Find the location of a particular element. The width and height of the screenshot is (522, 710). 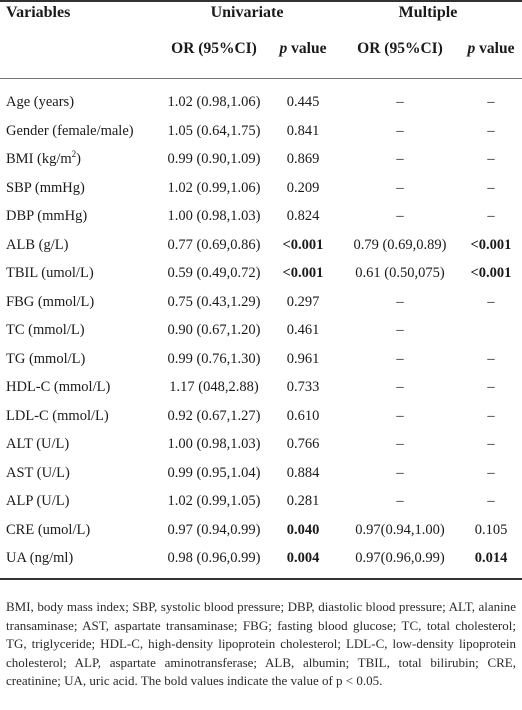

header-mul-or: OR (95%CI) is located at coordinates (400, 48).